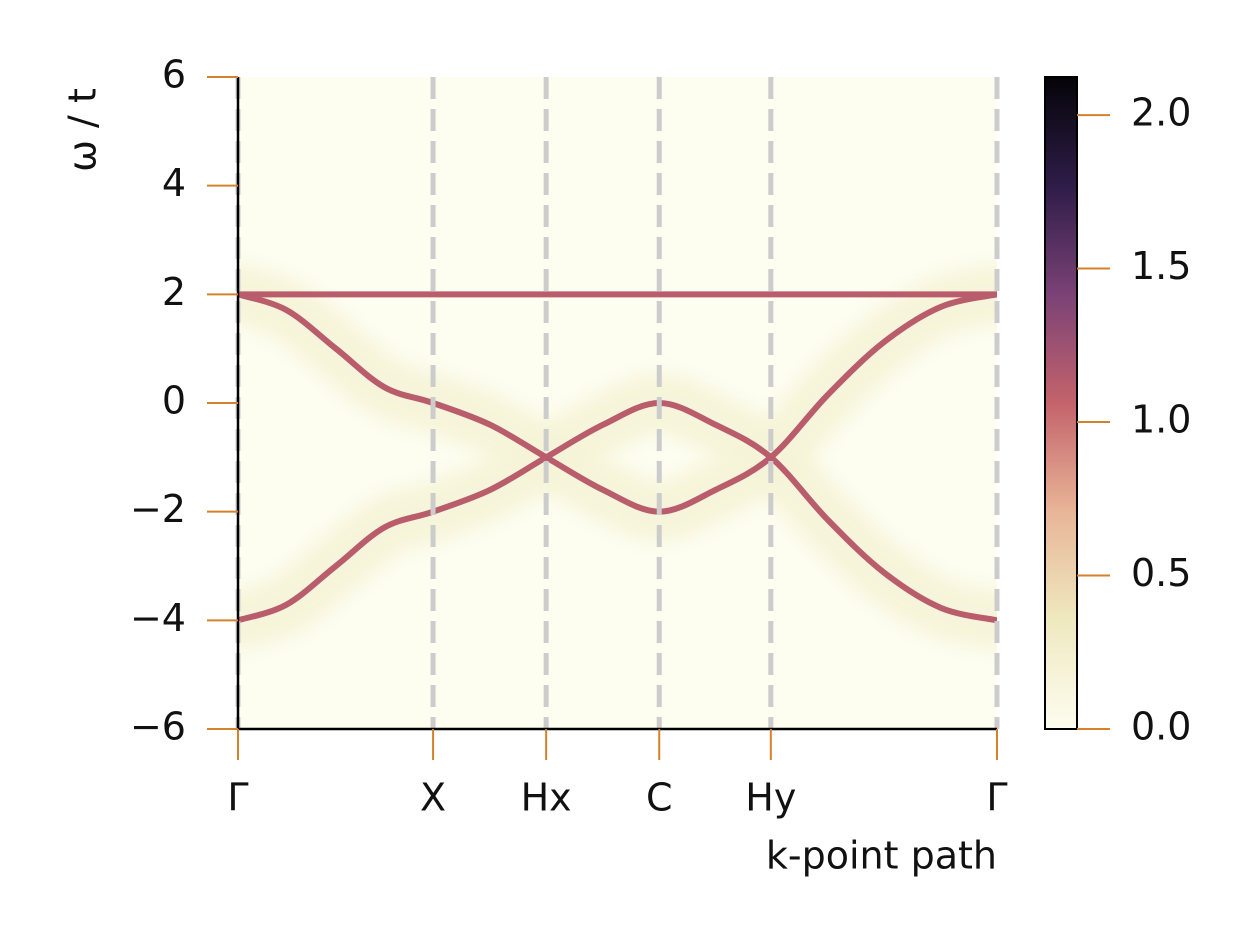 Image resolution: width=1260 pixels, height=948 pixels. Describe the element at coordinates (158, 509) in the screenshot. I see `y-tick-label: −2` at that location.